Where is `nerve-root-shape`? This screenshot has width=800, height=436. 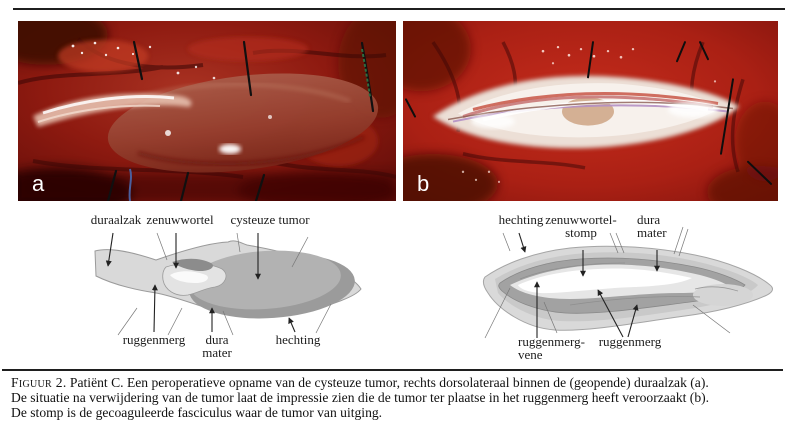 nerve-root-shape is located at coordinates (192, 264).